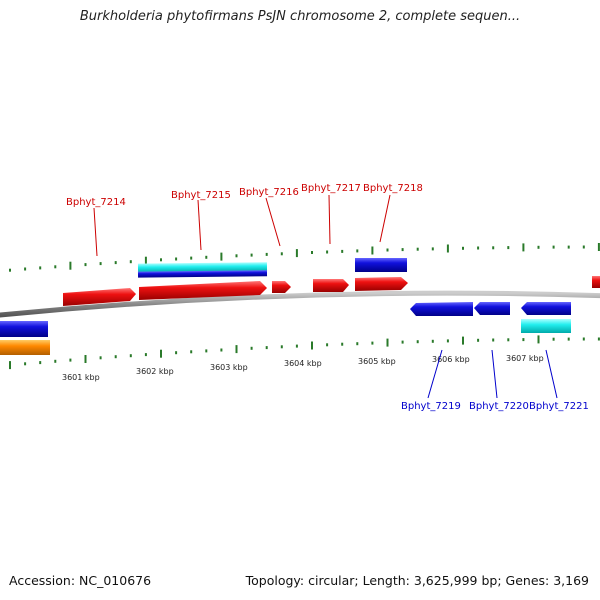  What do you see at coordinates (441, 309) in the screenshot?
I see `gene-bphyt-7219-arrow` at bounding box center [441, 309].